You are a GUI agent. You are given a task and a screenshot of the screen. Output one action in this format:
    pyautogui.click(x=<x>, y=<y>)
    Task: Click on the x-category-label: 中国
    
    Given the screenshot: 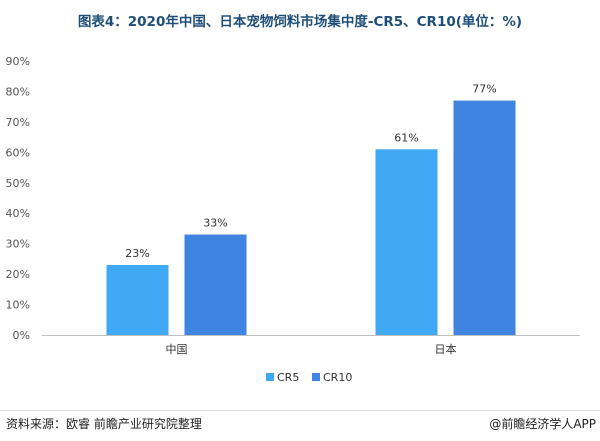 What is the action you would take?
    pyautogui.click(x=177, y=349)
    